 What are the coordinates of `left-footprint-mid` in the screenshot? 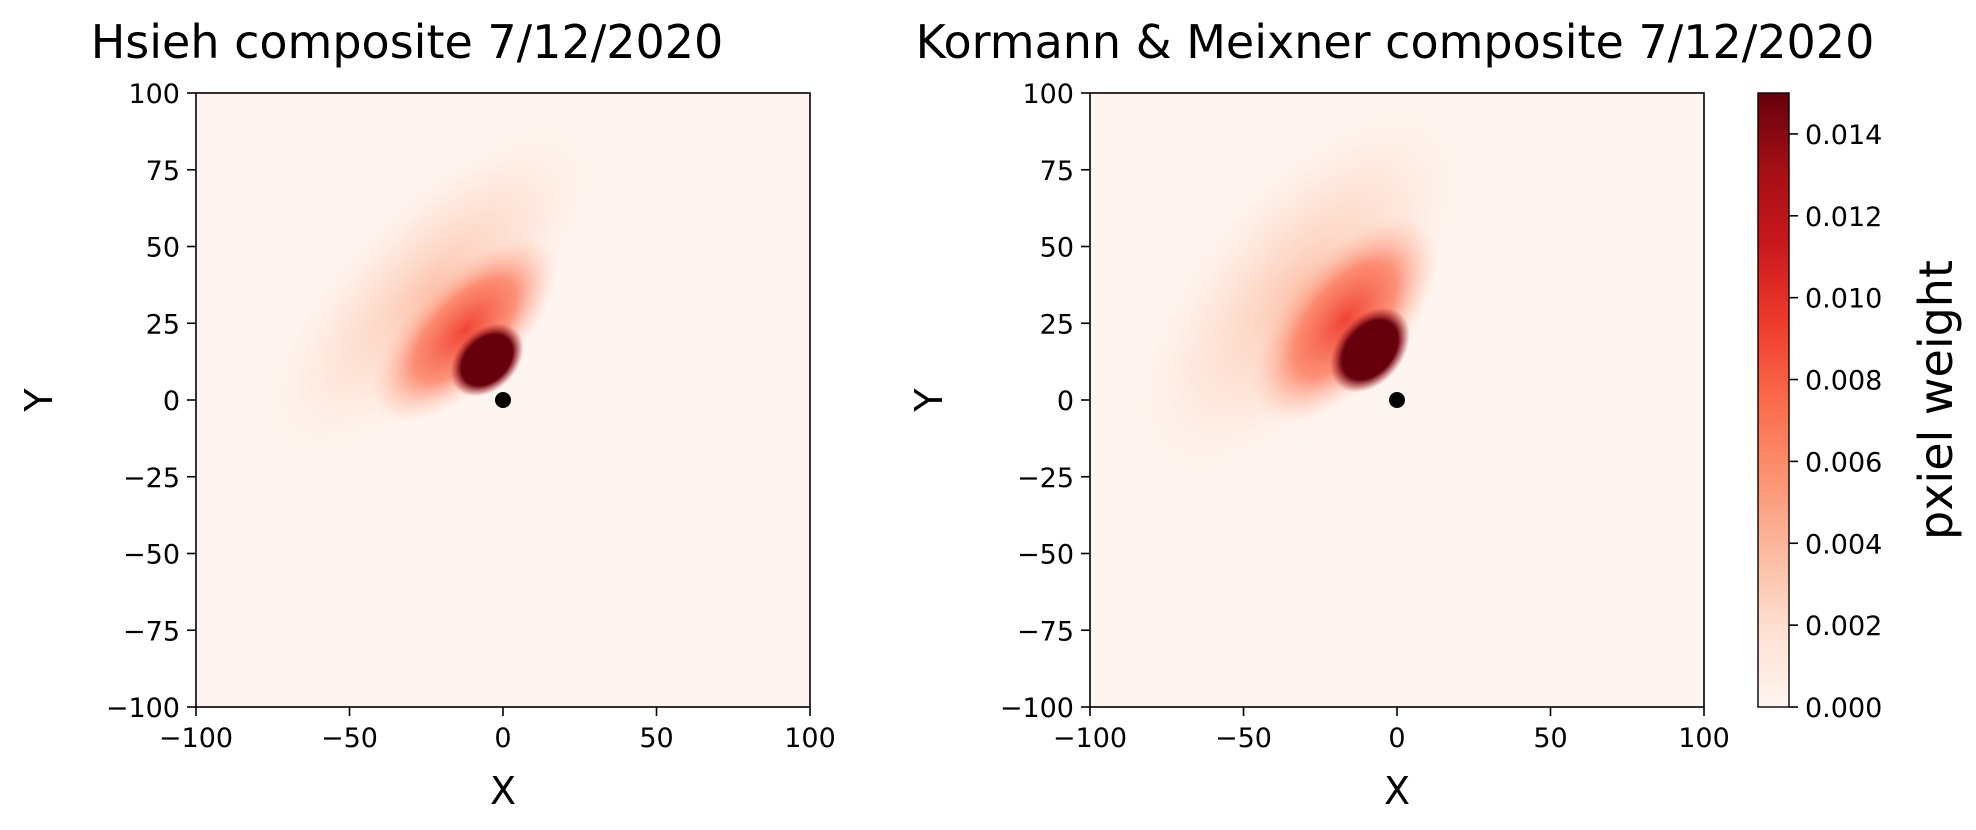 It's located at (465, 330).